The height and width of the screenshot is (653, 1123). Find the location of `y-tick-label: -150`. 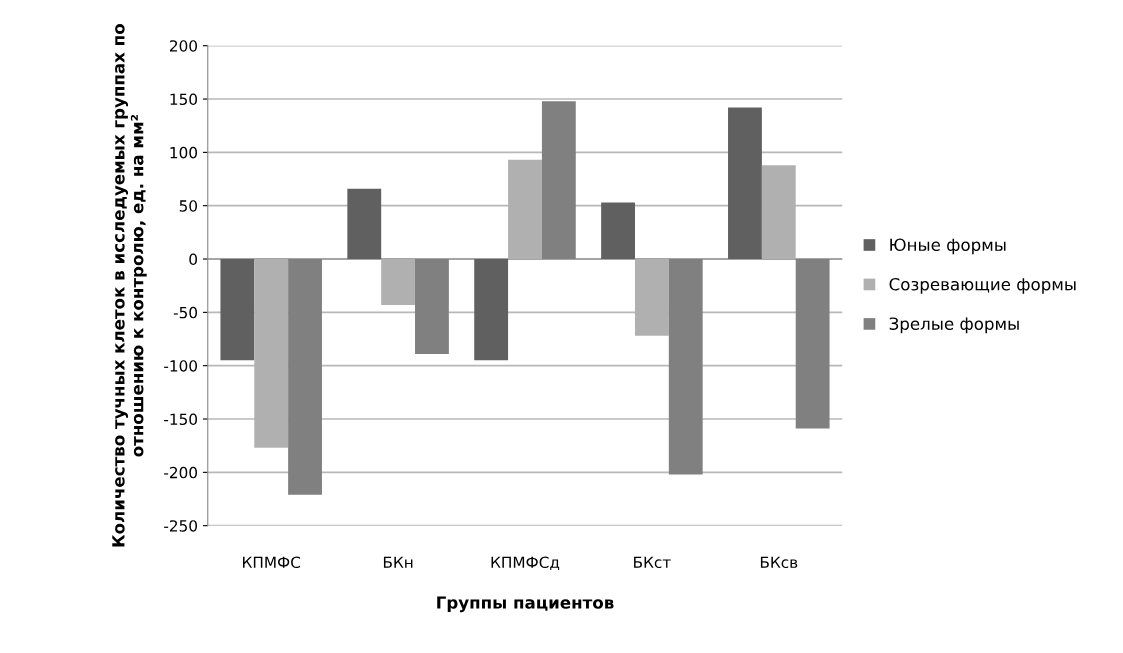

y-tick-label: -150 is located at coordinates (181, 419).